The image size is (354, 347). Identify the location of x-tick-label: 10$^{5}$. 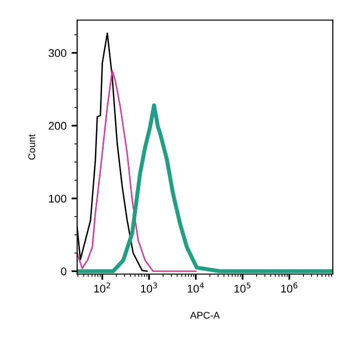
(242, 287).